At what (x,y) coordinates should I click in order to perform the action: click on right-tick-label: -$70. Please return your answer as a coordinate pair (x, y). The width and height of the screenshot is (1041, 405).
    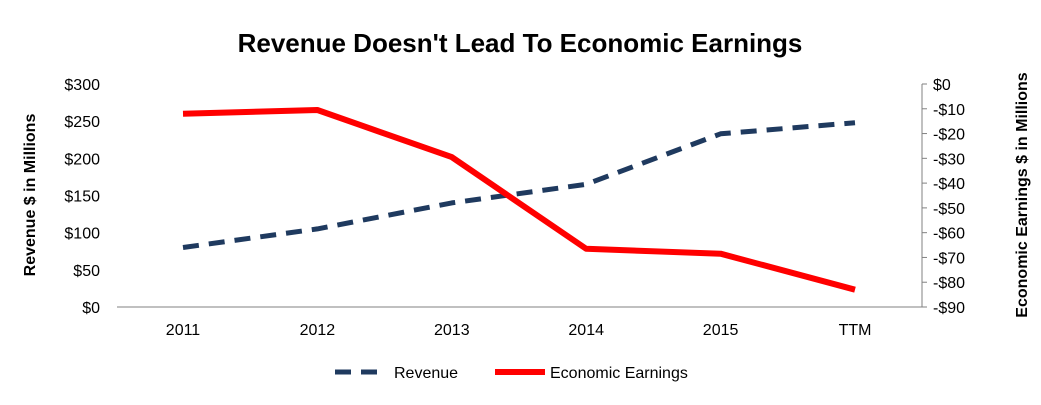
    Looking at the image, I should click on (949, 258).